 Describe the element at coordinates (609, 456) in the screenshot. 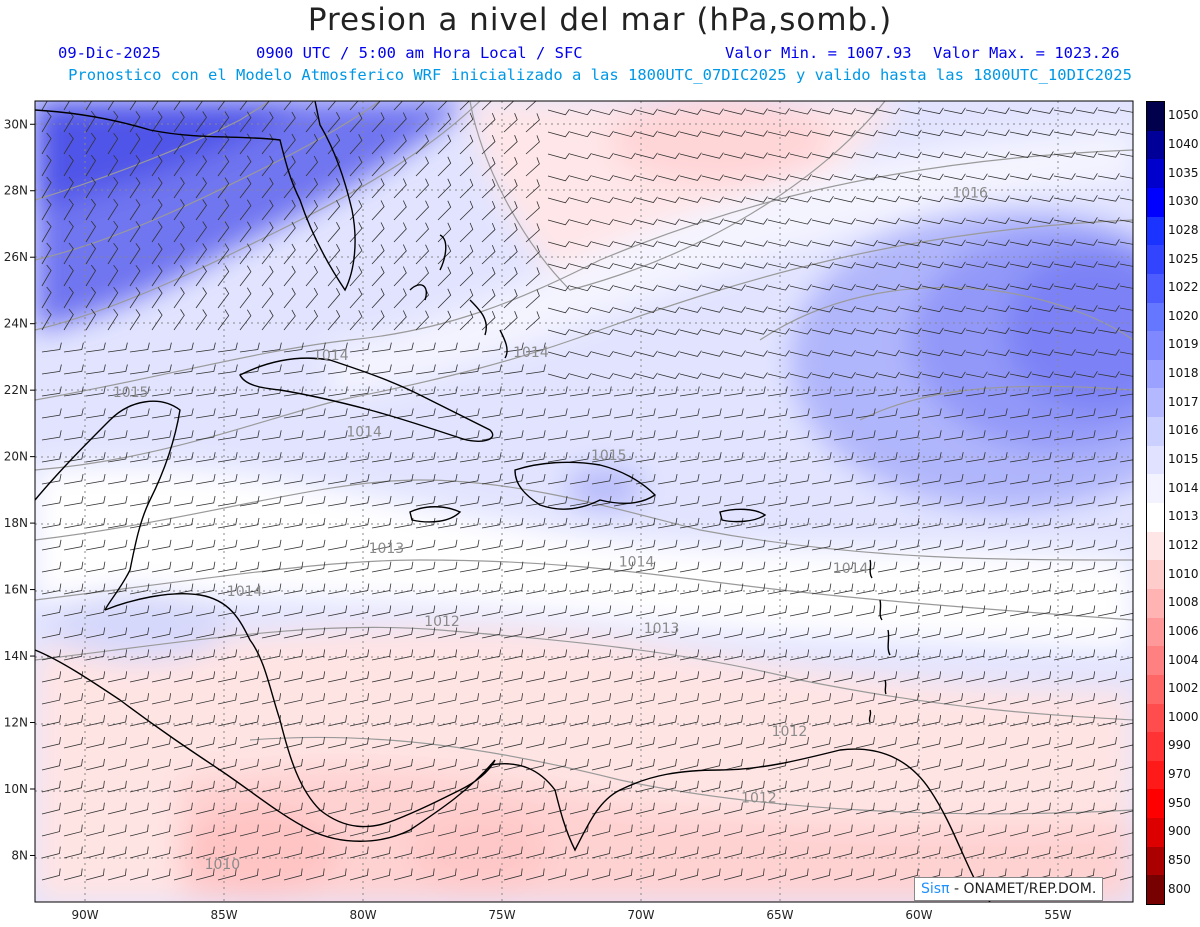

I see `isobar-label: 1015` at that location.